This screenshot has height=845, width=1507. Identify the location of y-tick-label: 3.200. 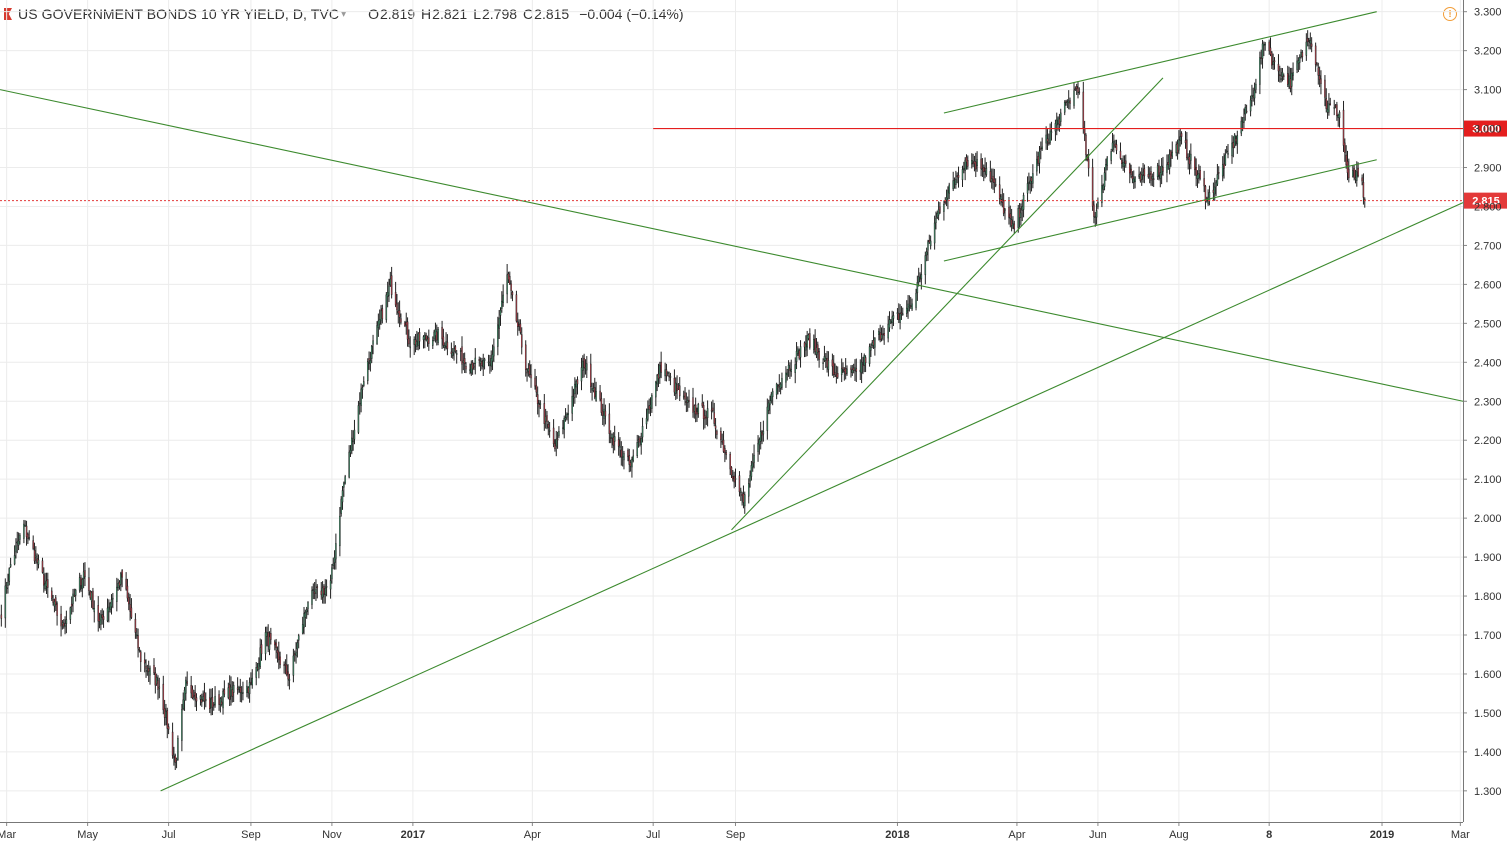
(1488, 52).